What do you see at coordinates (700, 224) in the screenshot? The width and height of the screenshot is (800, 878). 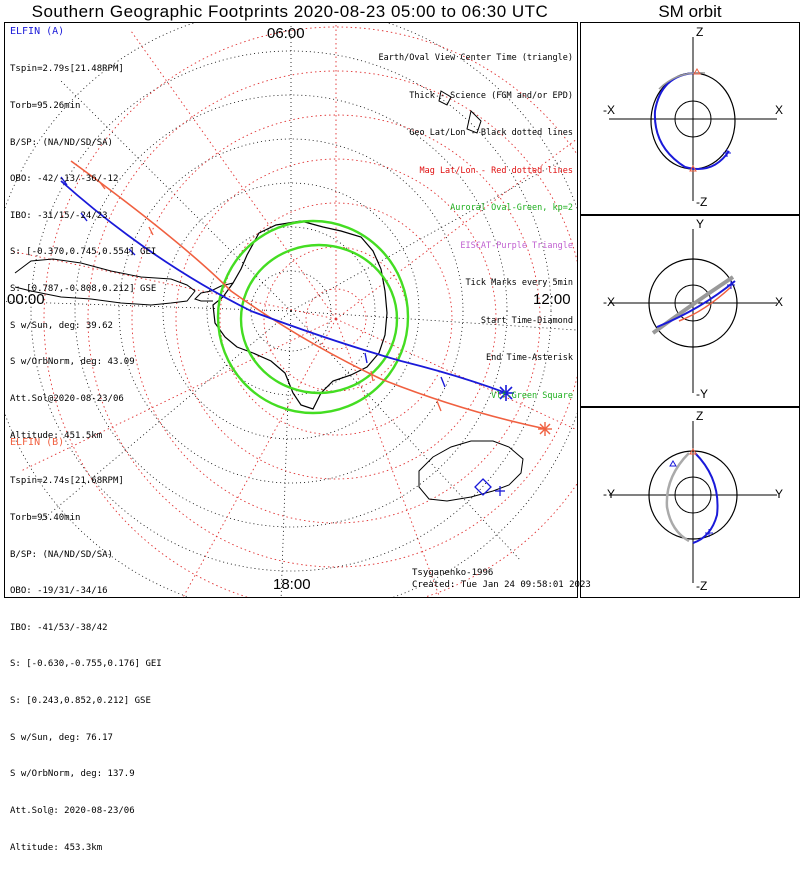 I see `sm-axis-top: Y` at bounding box center [700, 224].